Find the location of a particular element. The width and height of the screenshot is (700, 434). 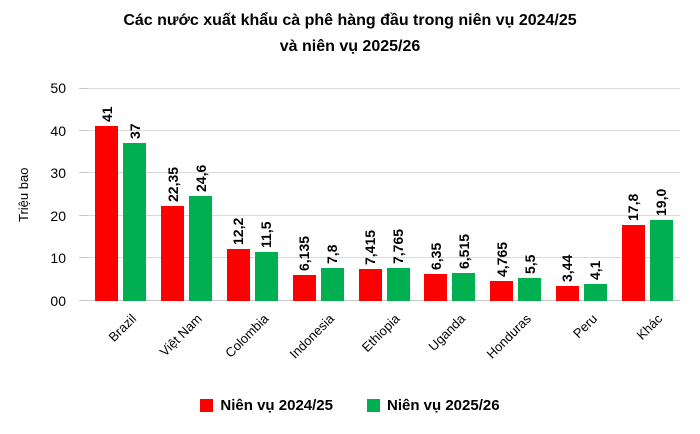

x-category-label: Ethiopia is located at coordinates (380, 333).